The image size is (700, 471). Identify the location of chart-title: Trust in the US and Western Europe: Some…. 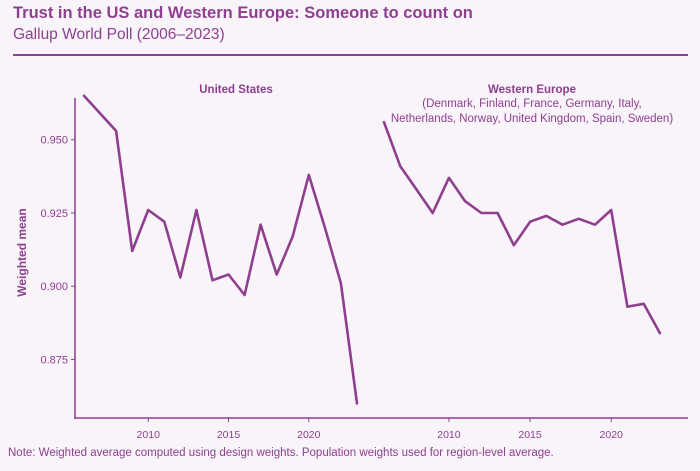
(243, 13).